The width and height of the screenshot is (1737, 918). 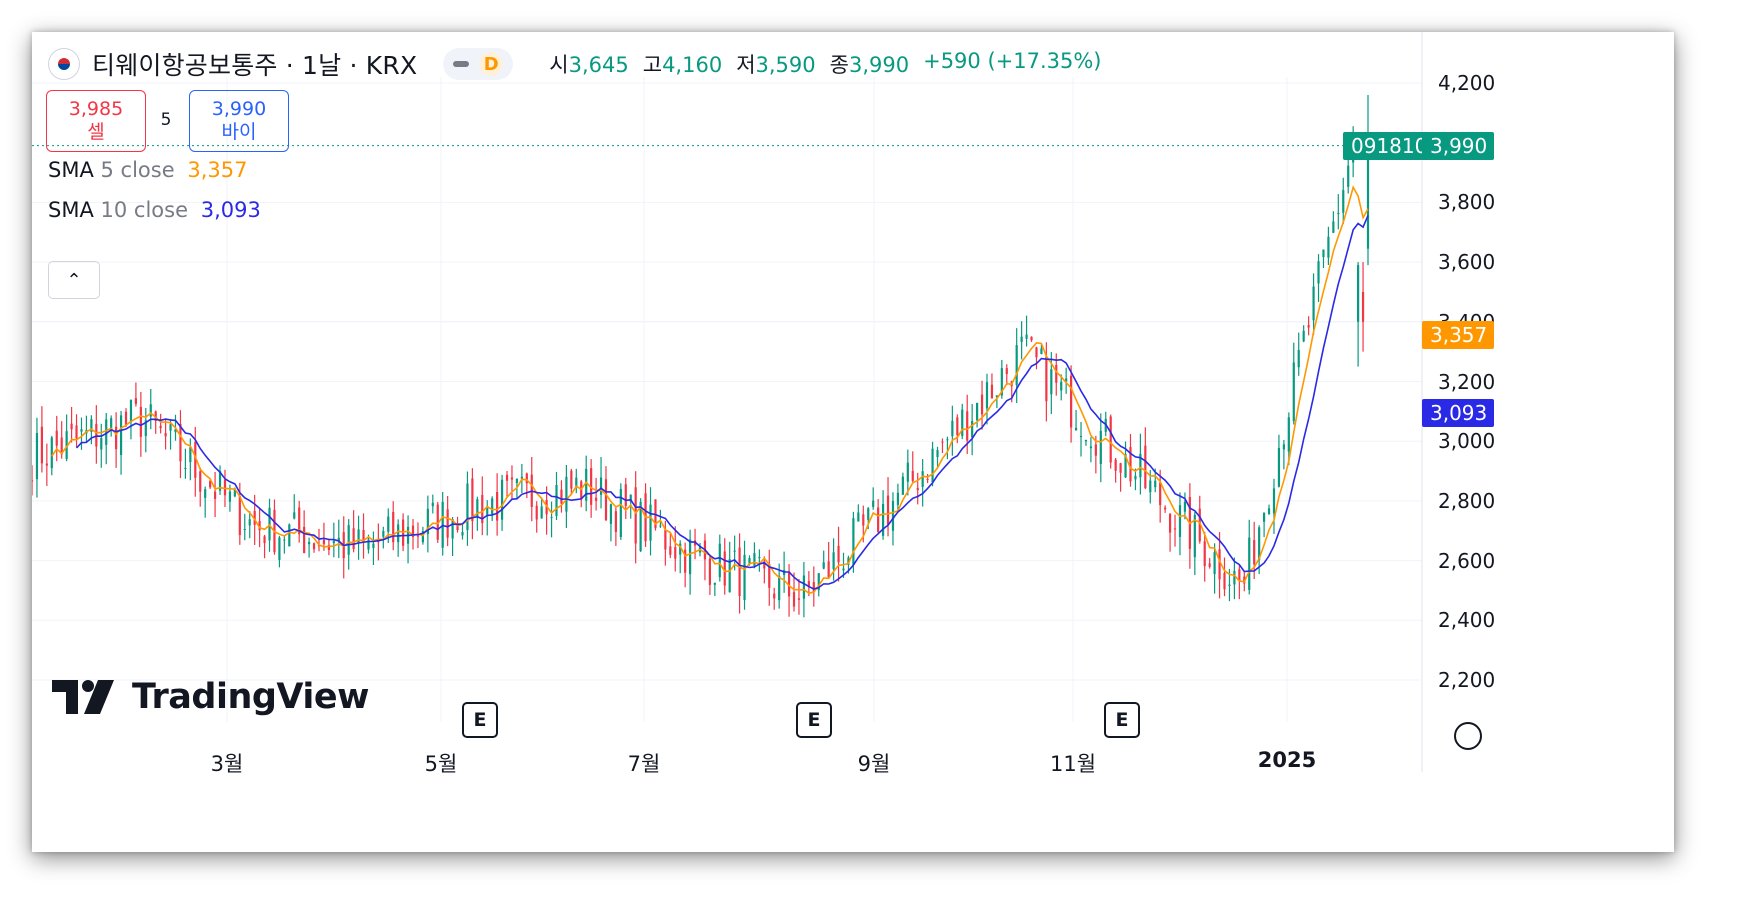 I want to click on y-tick-label: 3,200, so click(x=1467, y=381).